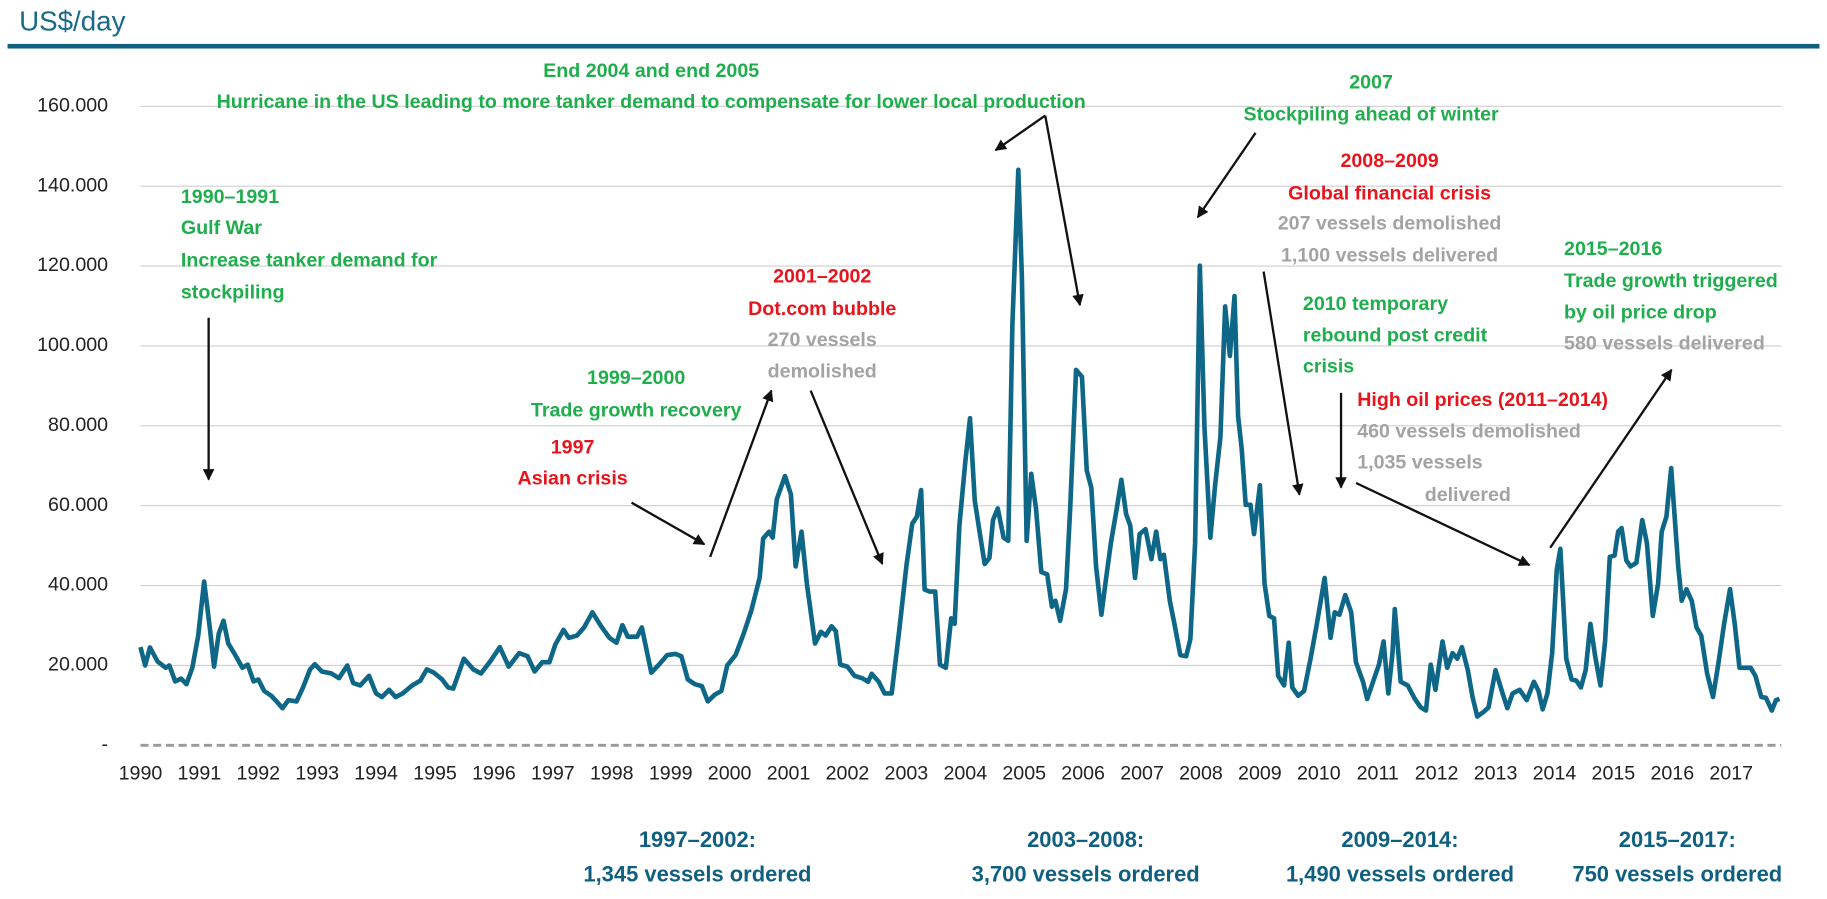 The image size is (1827, 899). Describe the element at coordinates (141, 773) in the screenshot. I see `x-tick-label: 1990` at that location.